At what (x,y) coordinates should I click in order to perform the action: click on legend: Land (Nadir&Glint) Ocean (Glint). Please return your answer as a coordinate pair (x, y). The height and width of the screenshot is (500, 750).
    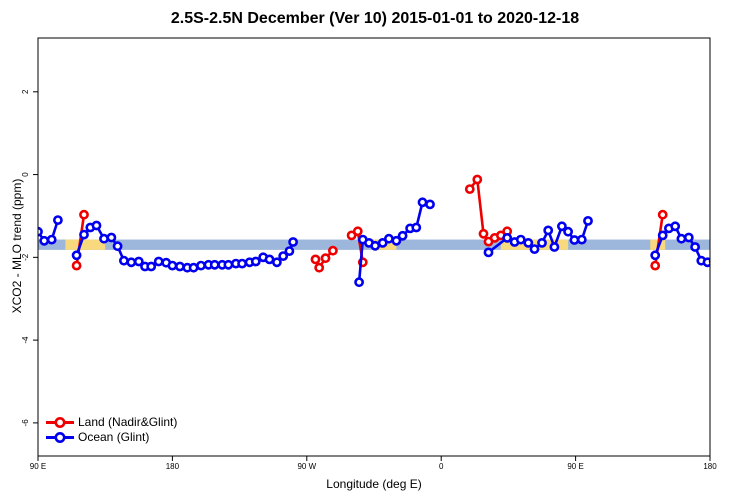
    Looking at the image, I should click on (110, 430).